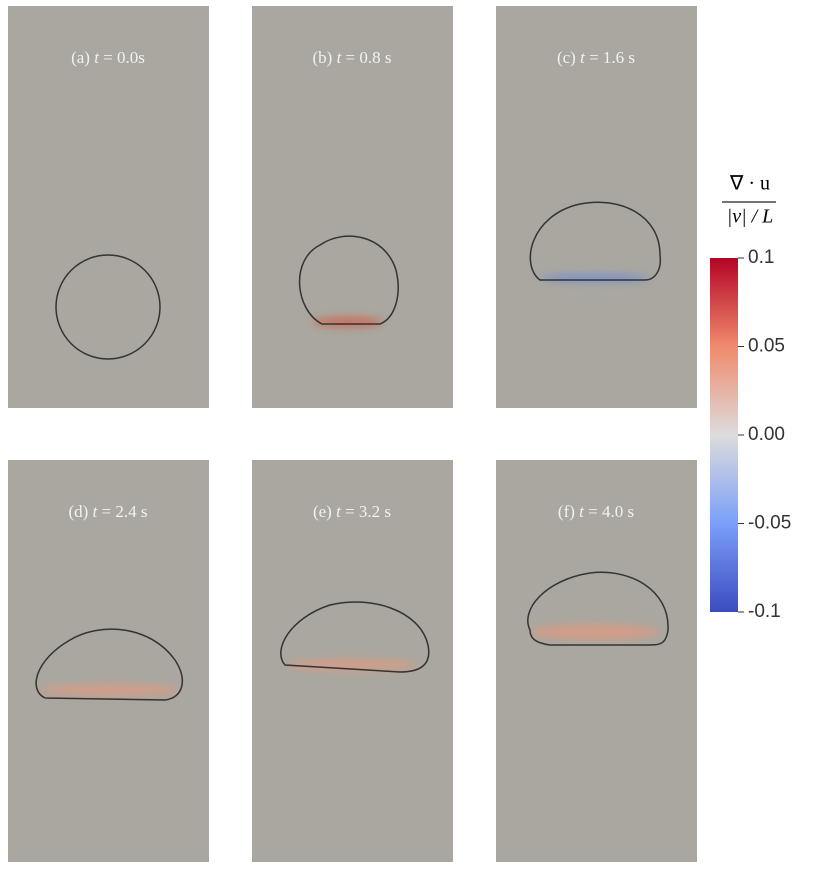 The height and width of the screenshot is (871, 820). Describe the element at coordinates (612, 57) in the screenshot. I see `label-part: = 1.6 s` at that location.